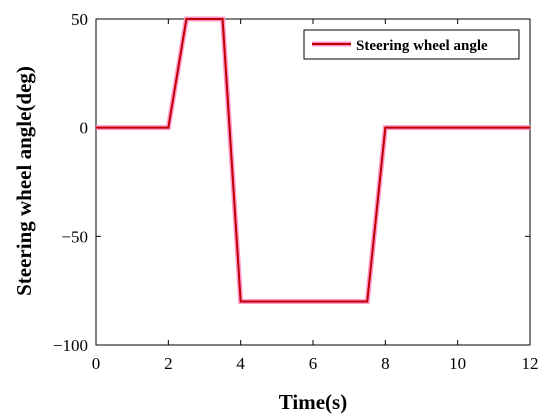  What do you see at coordinates (79, 19) in the screenshot?
I see `y-tick-label: 50` at bounding box center [79, 19].